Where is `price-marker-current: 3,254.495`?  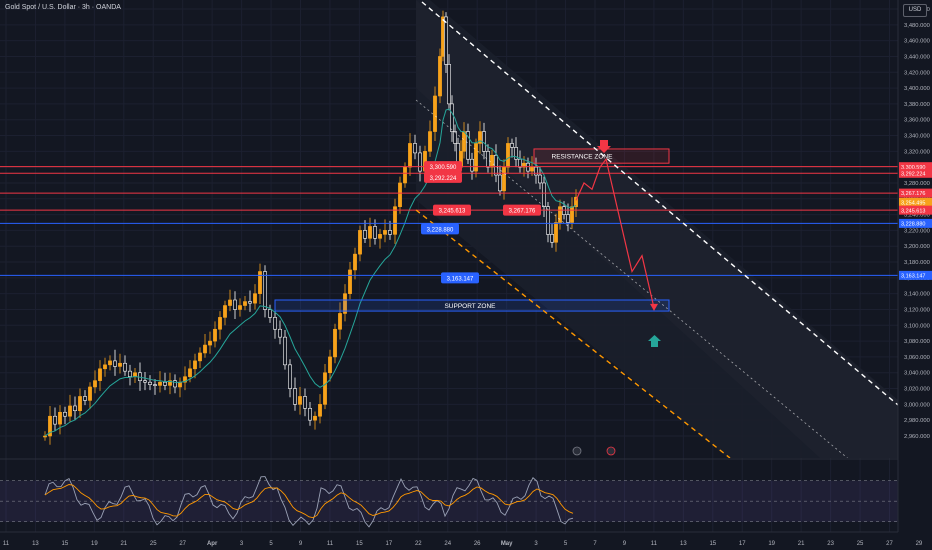
price-marker-current: 3,254.495 is located at coordinates (915, 202).